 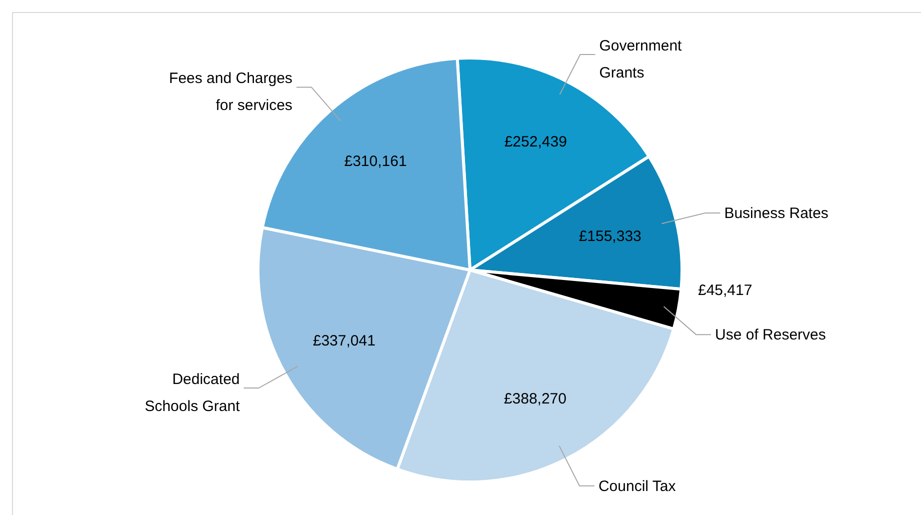 What do you see at coordinates (344, 341) in the screenshot?
I see `data-label: £337,041` at bounding box center [344, 341].